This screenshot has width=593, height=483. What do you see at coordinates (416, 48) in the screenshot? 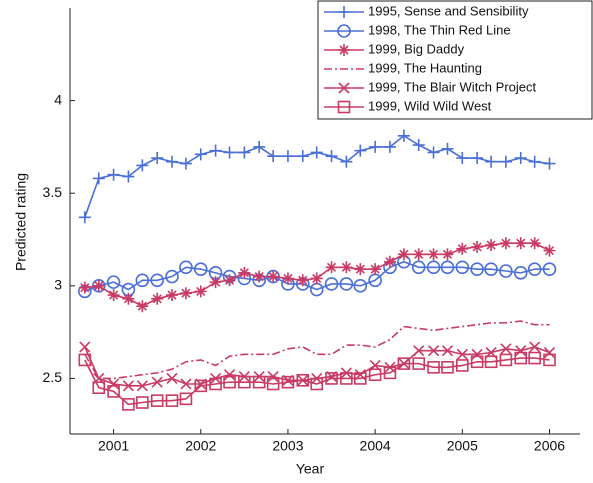
I see `legend-label: 1999, Big Daddy` at bounding box center [416, 48].